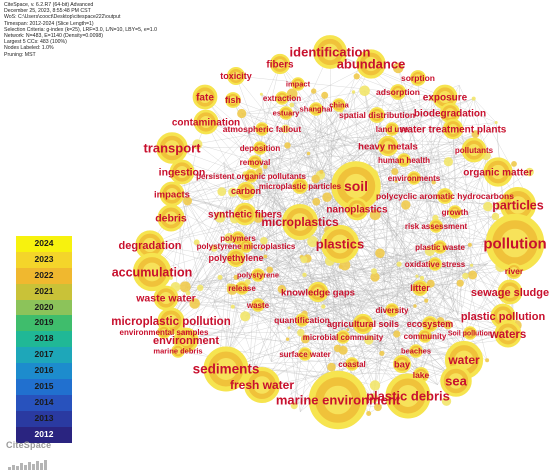 This screenshot has height=470, width=550. I want to click on keyword-label: sorption, so click(418, 78).